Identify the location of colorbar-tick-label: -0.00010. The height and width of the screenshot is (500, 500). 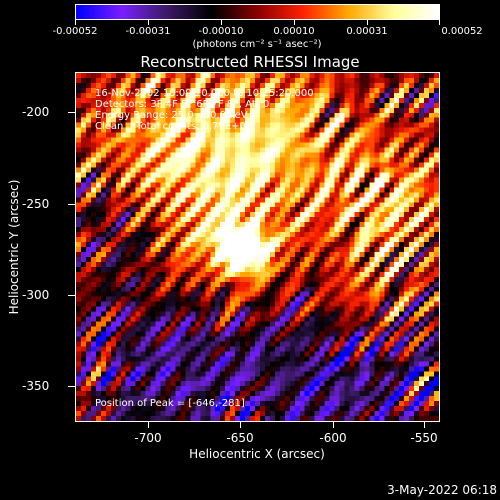
(221, 31).